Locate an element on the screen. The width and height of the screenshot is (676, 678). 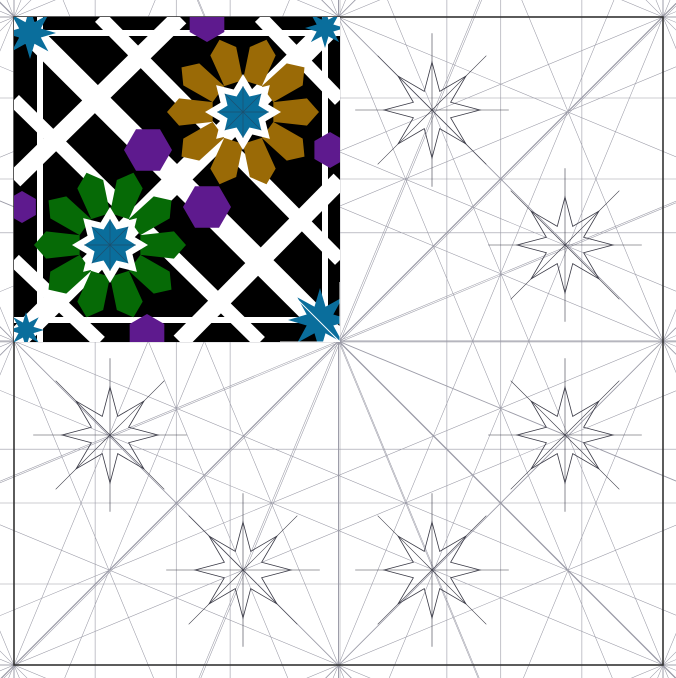
corner-spoke is located at coordinates (318, 320).